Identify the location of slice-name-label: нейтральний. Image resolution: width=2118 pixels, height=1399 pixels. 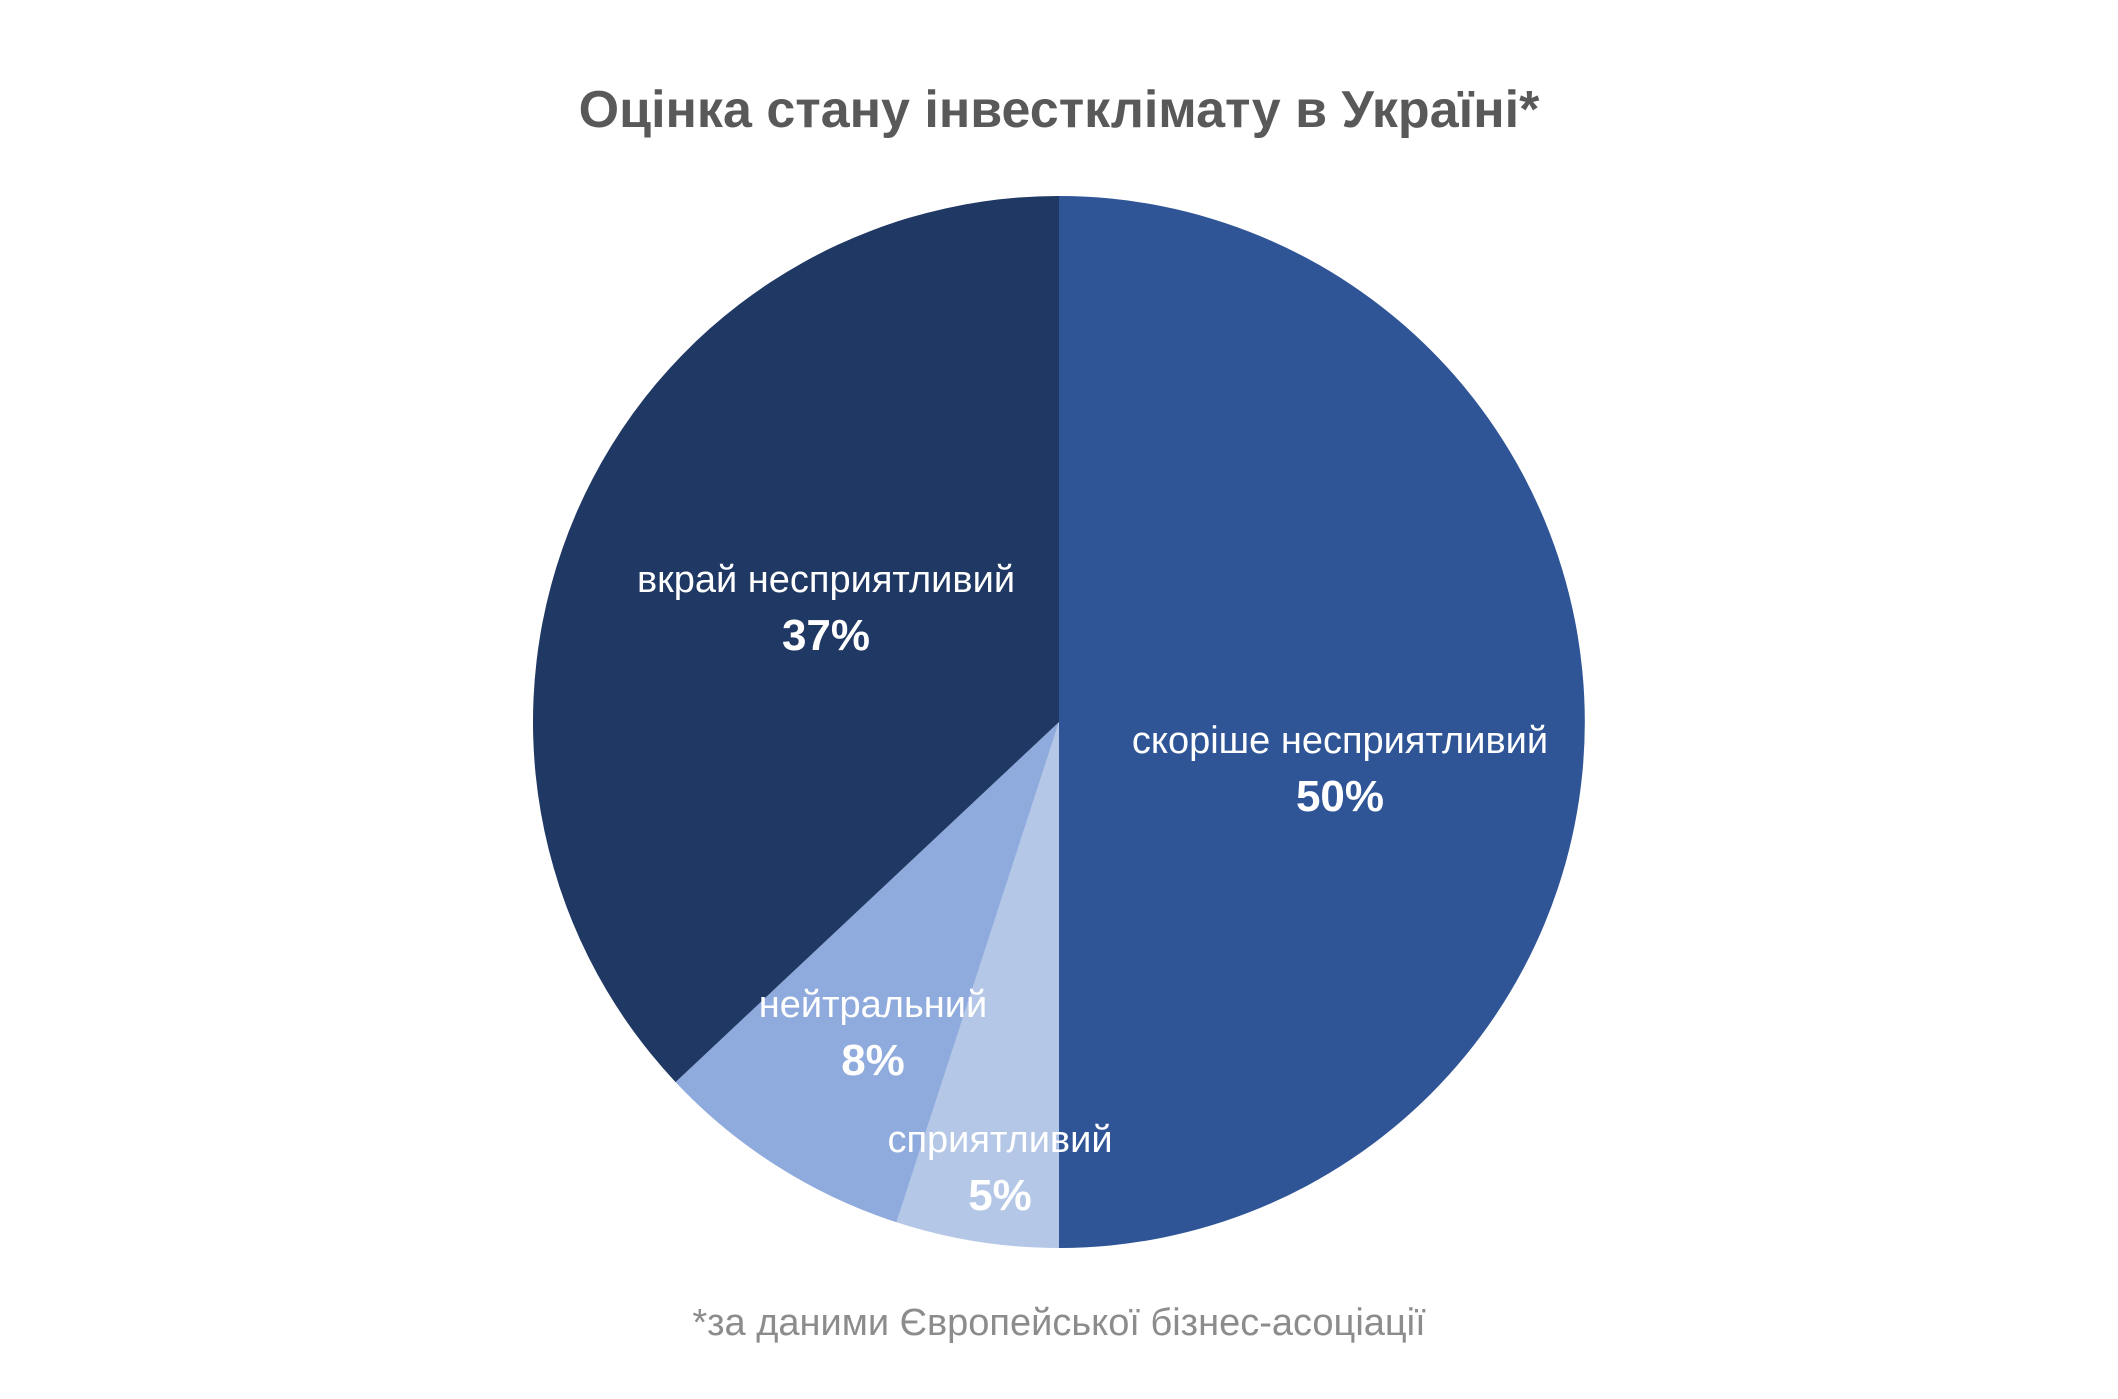
(873, 1005).